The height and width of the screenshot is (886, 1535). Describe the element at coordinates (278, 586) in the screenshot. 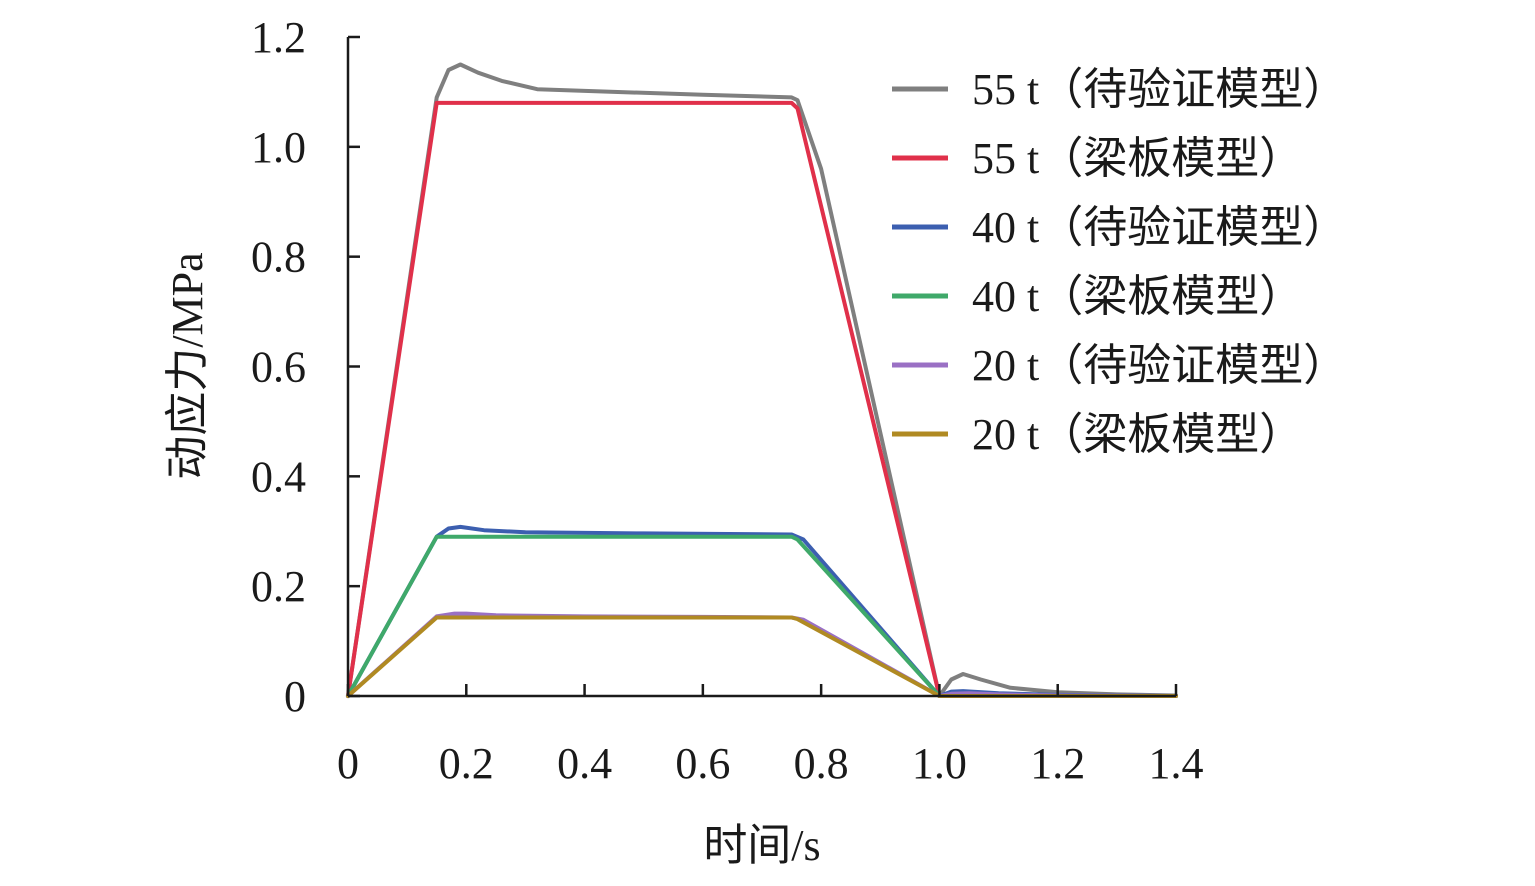

I see `y-tick-label: 0.2` at that location.